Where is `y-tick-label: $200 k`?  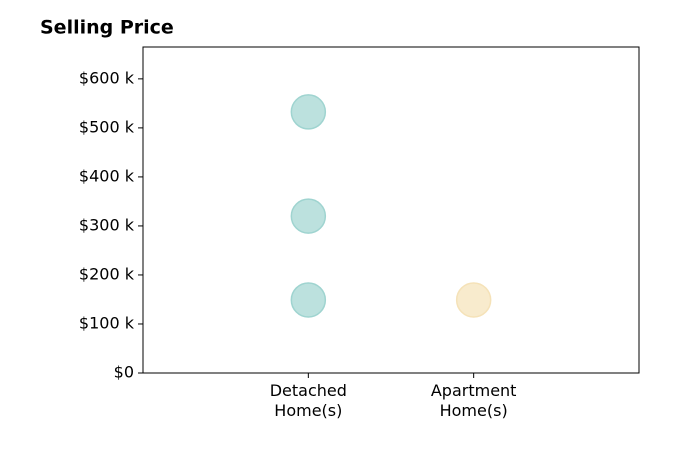
y-tick-label: $200 k is located at coordinates (107, 273).